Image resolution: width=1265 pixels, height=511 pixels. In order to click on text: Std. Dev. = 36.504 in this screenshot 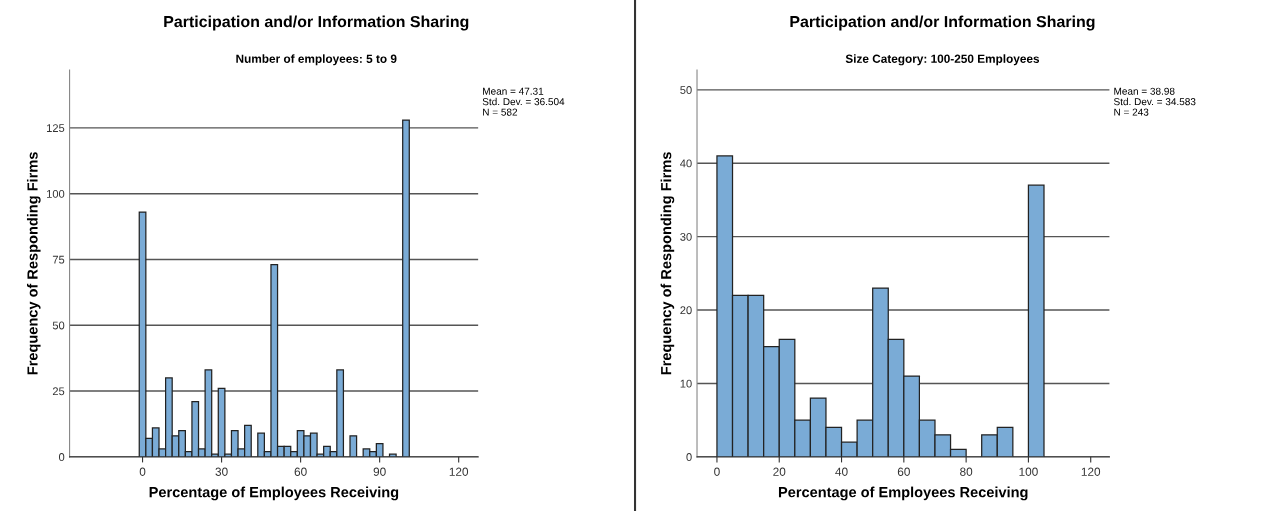, I will do `click(523, 101)`.